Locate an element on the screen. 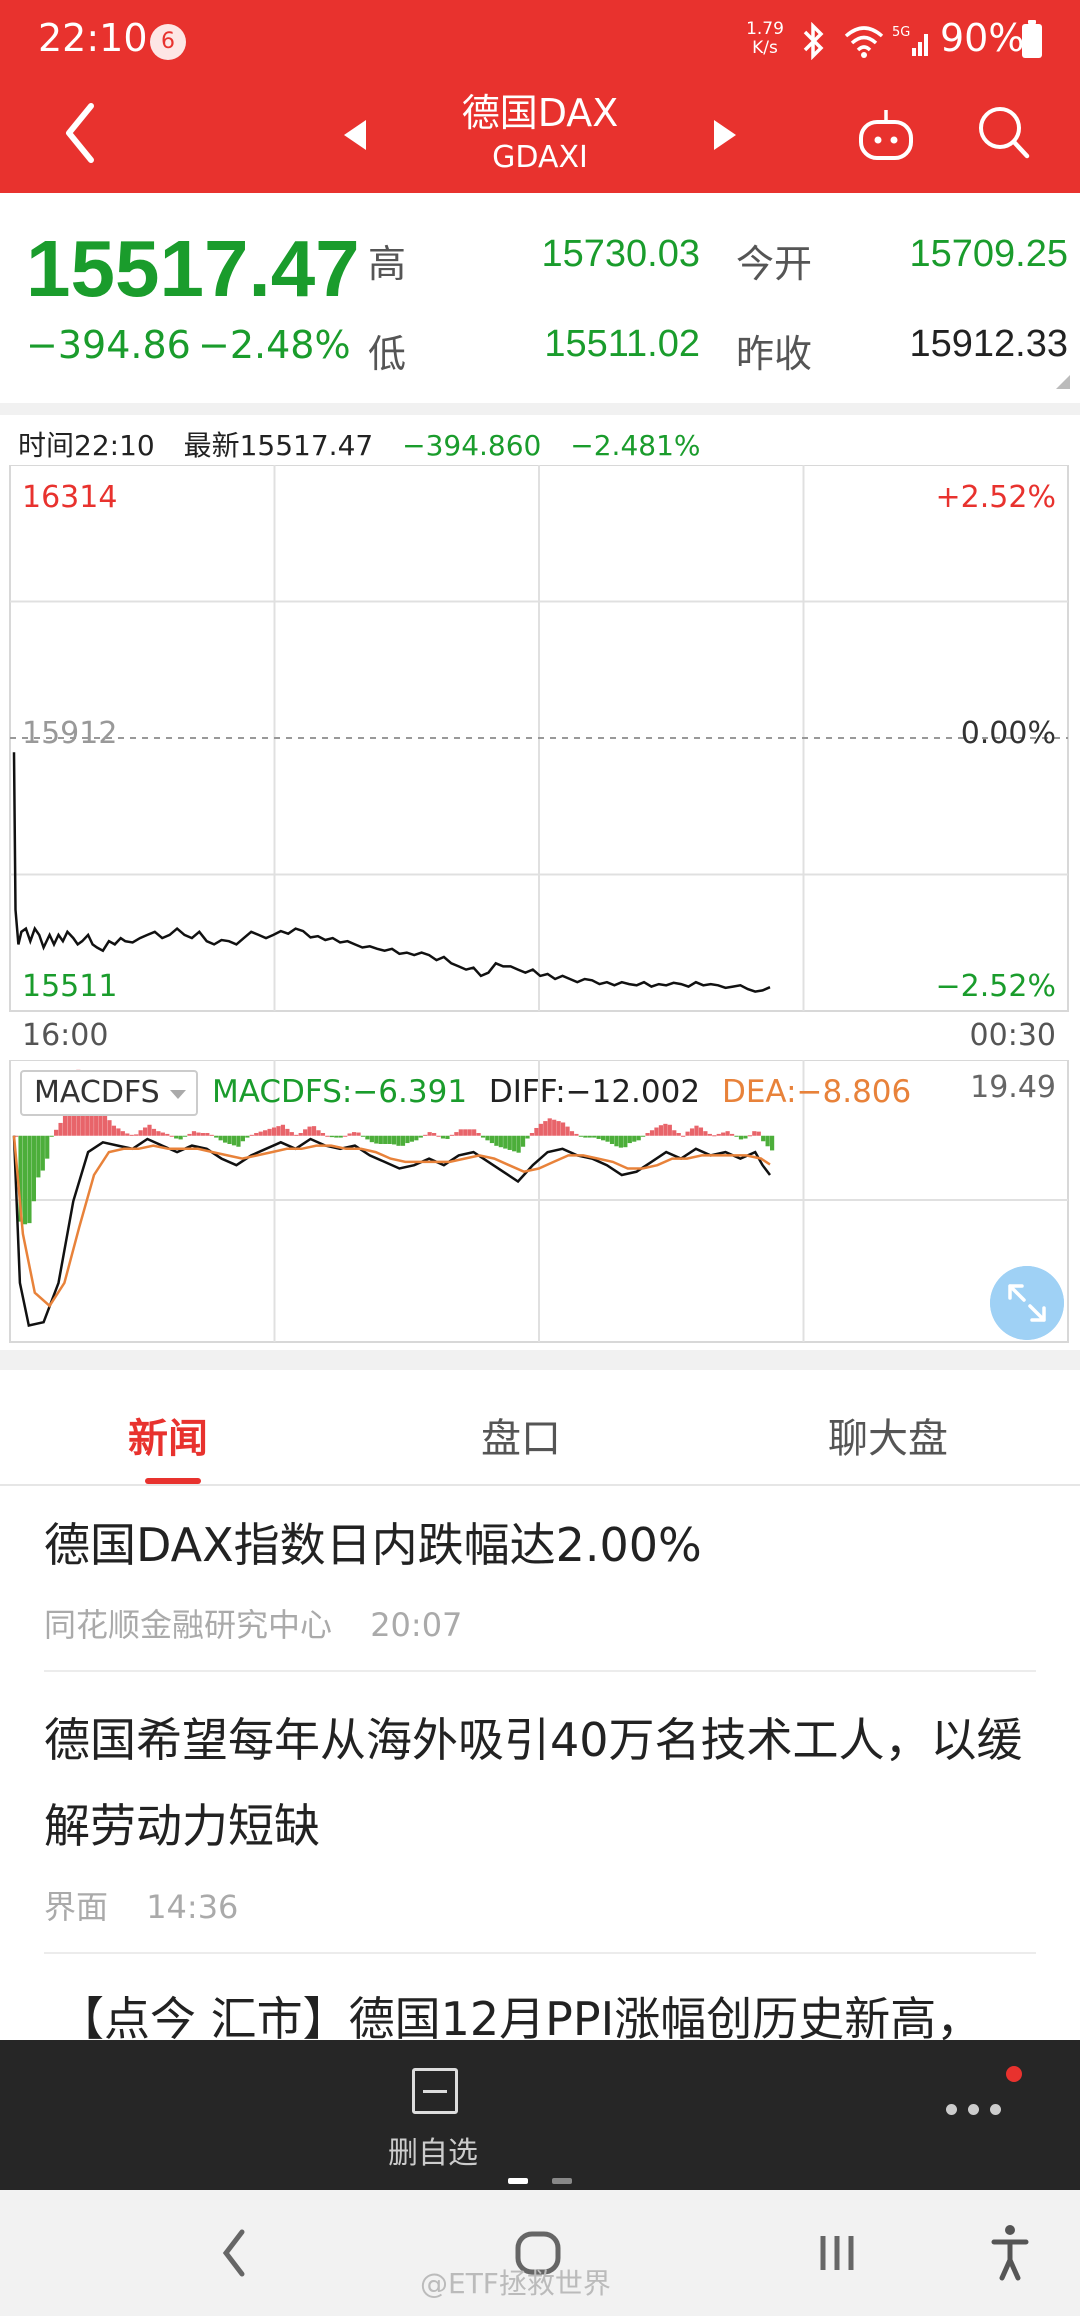  system-recents-icon is located at coordinates (840, 2253).